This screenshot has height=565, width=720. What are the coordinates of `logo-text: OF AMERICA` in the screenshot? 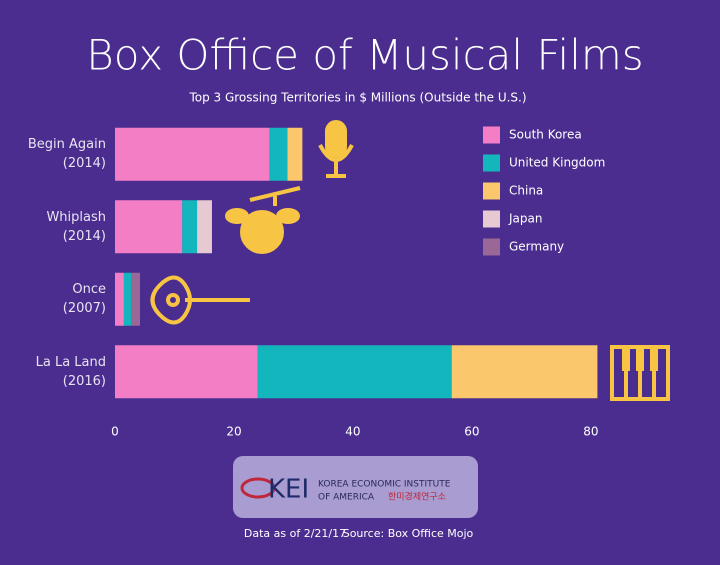 It's located at (346, 498).